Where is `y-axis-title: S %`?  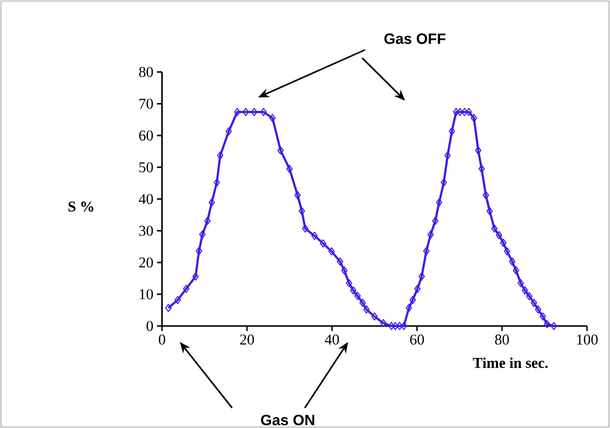
y-axis-title: S % is located at coordinates (81, 207).